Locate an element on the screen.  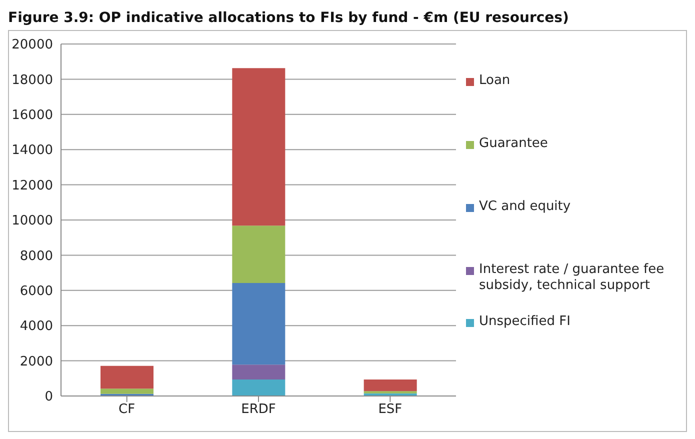
legend-label: Loan is located at coordinates (494, 81).